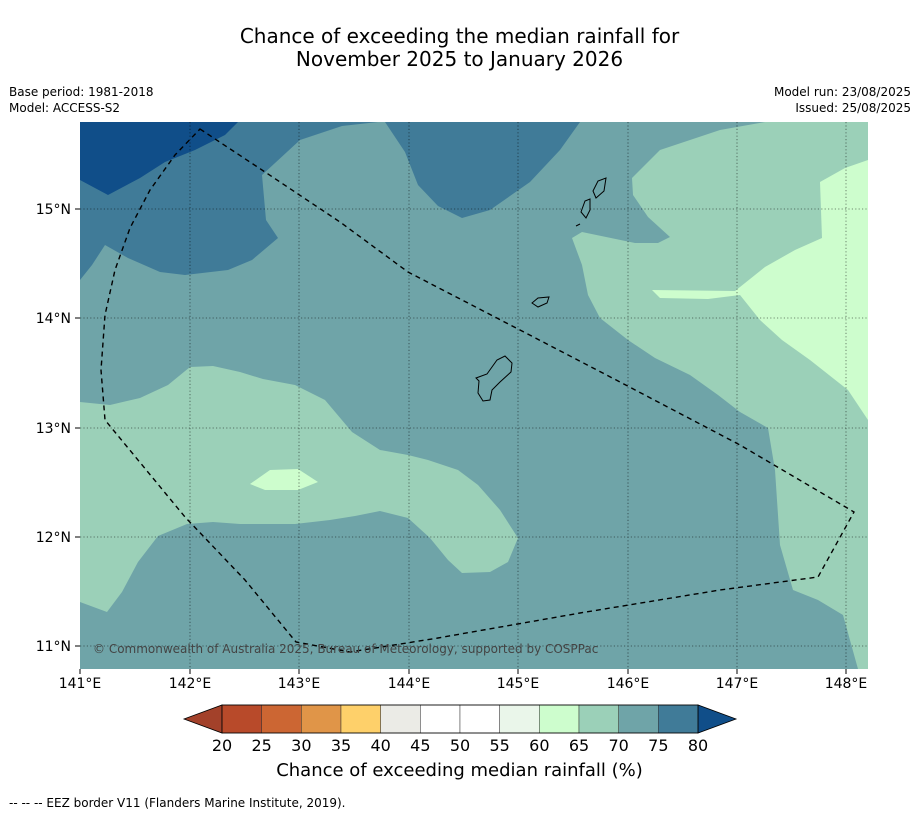 This screenshot has width=919, height=816. What do you see at coordinates (222, 745) in the screenshot?
I see `colorbar-tick-label: 20` at bounding box center [222, 745].